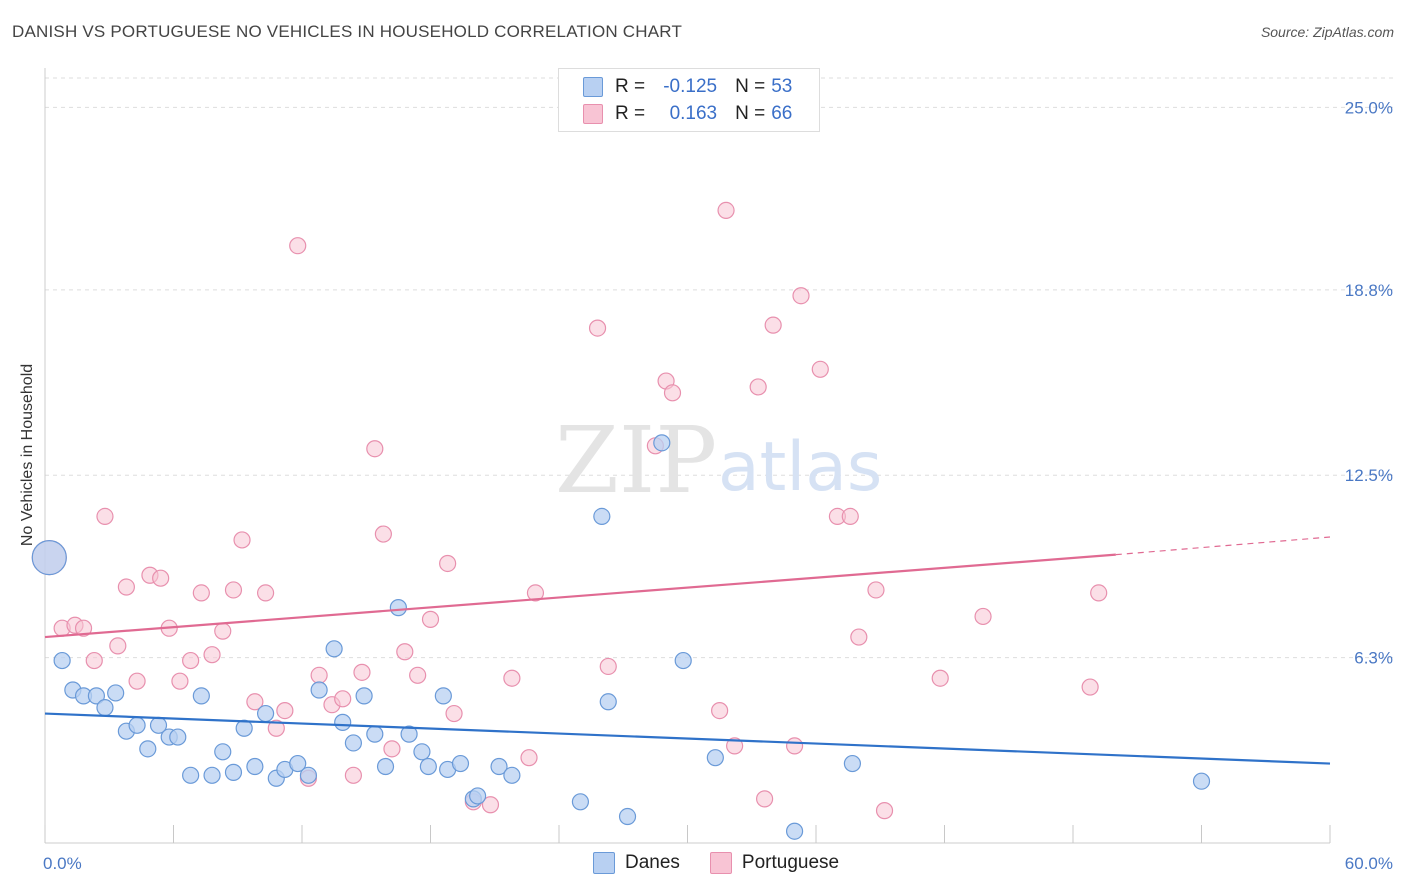 The image size is (1406, 892). Describe the element at coordinates (1369, 107) in the screenshot. I see `y-tick-label: 25.0%` at that location.